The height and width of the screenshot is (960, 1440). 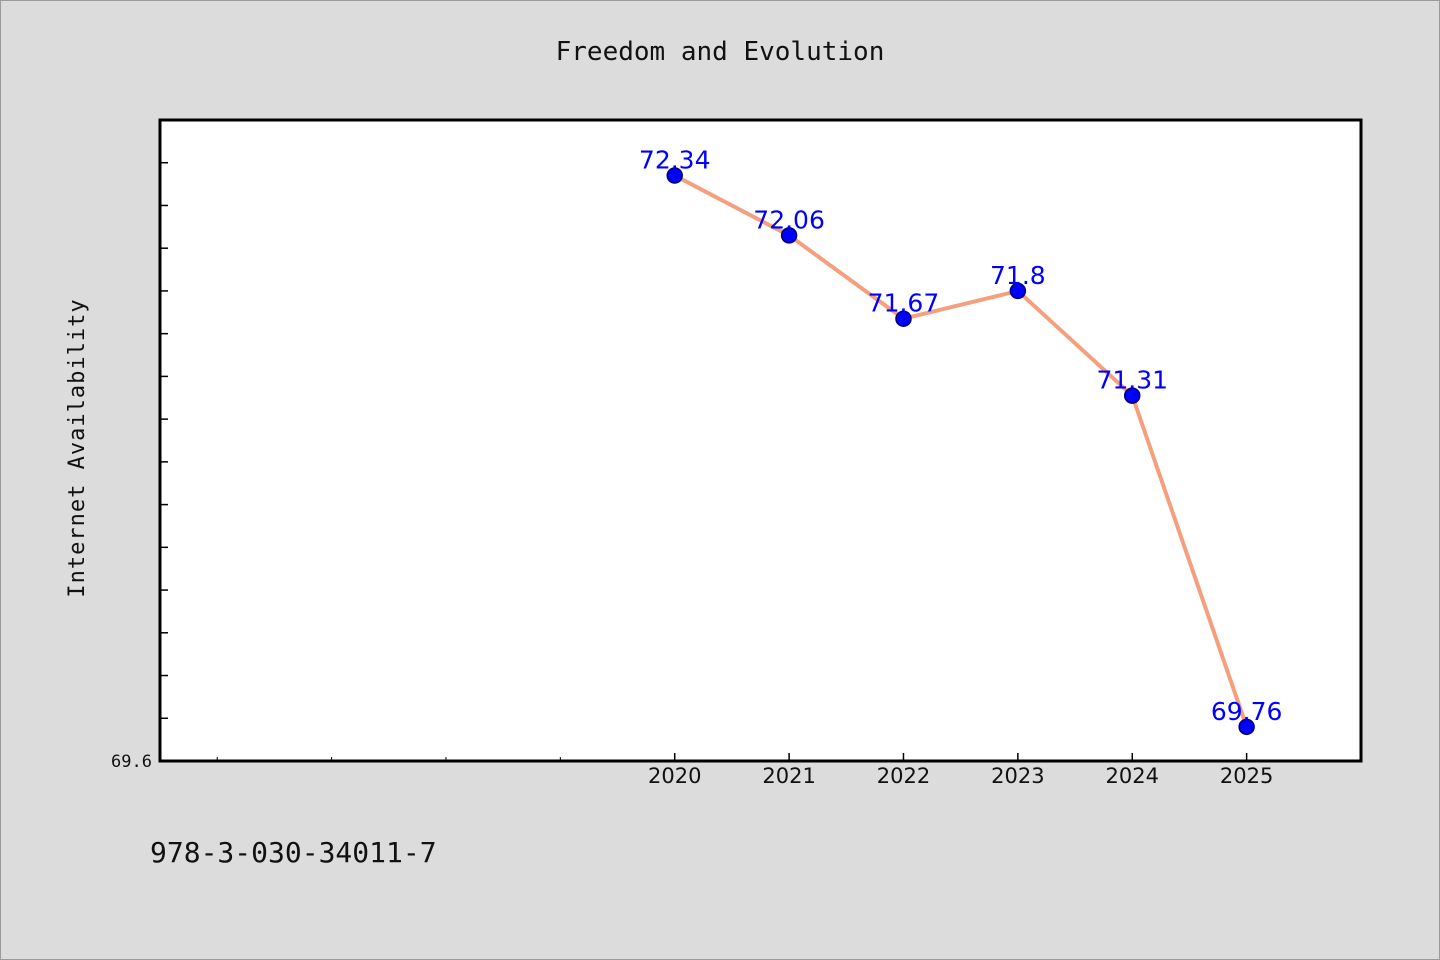 I want to click on data-label: 72.06, so click(x=789, y=219).